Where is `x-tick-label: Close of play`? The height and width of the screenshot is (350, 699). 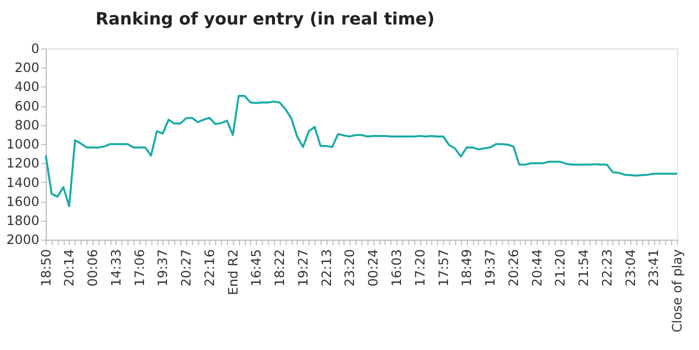 x-tick-label: Close of play is located at coordinates (678, 290).